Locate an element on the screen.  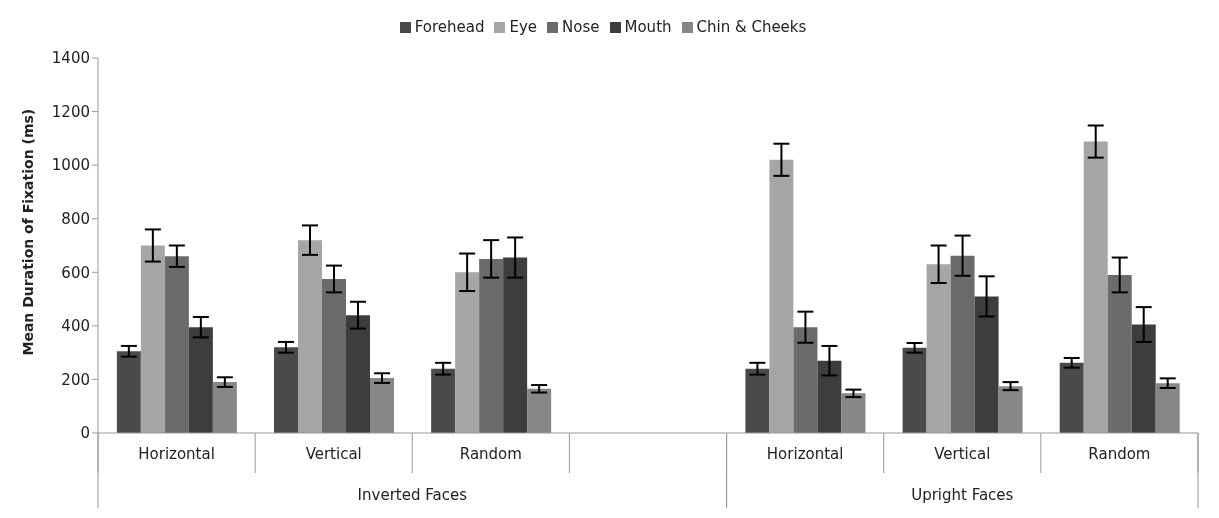
y-tick-label: 0 is located at coordinates (85, 433).